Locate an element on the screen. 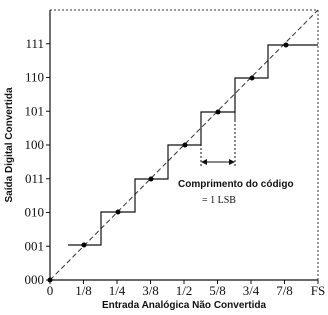 The image size is (328, 315). y-tick-label: 010 is located at coordinates (35, 212).